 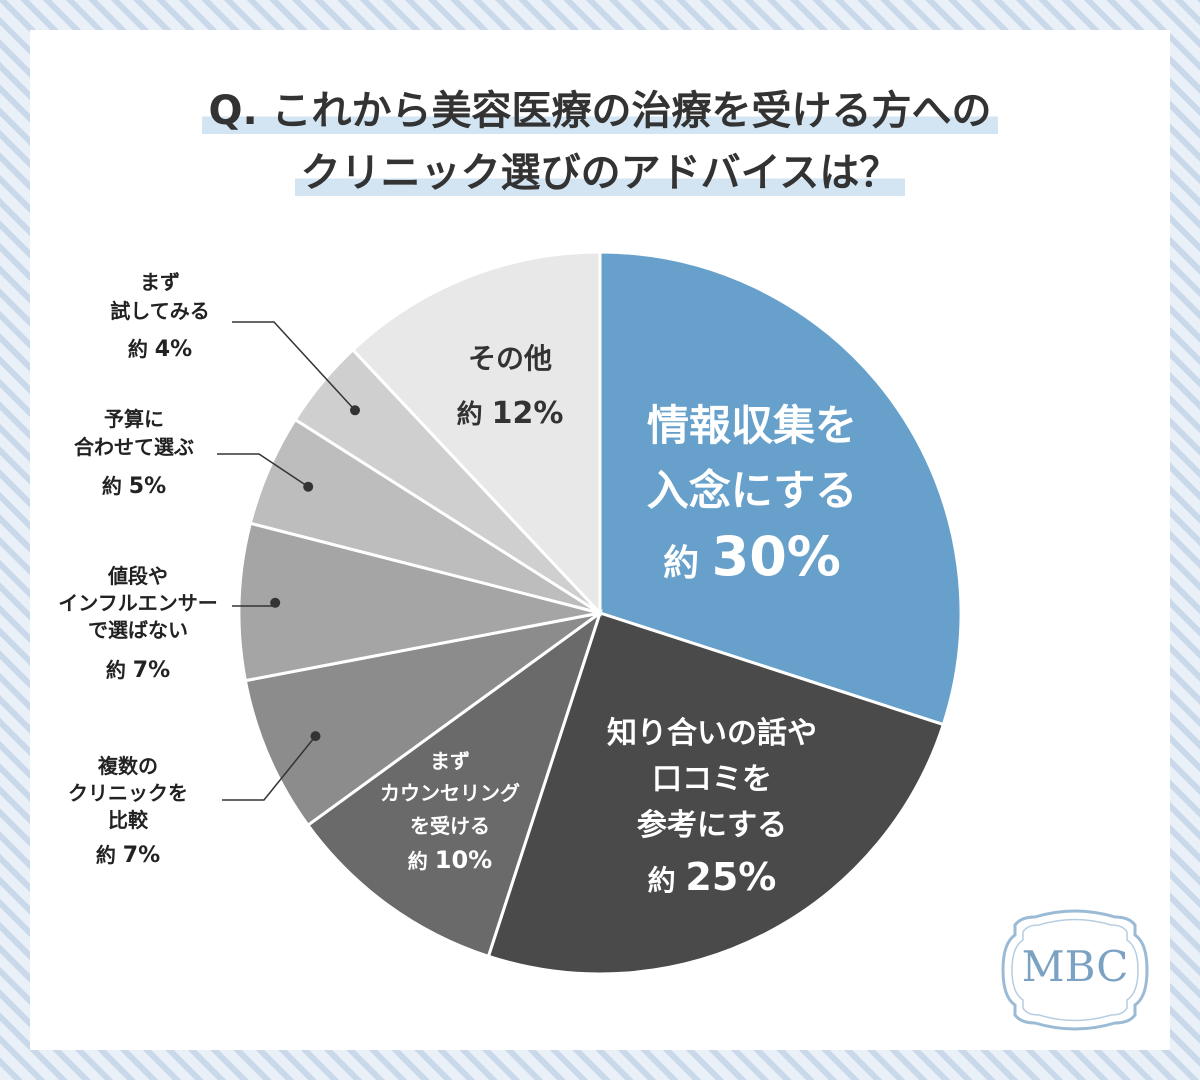 I want to click on slice-label-line: 口コミを, so click(x=712, y=779).